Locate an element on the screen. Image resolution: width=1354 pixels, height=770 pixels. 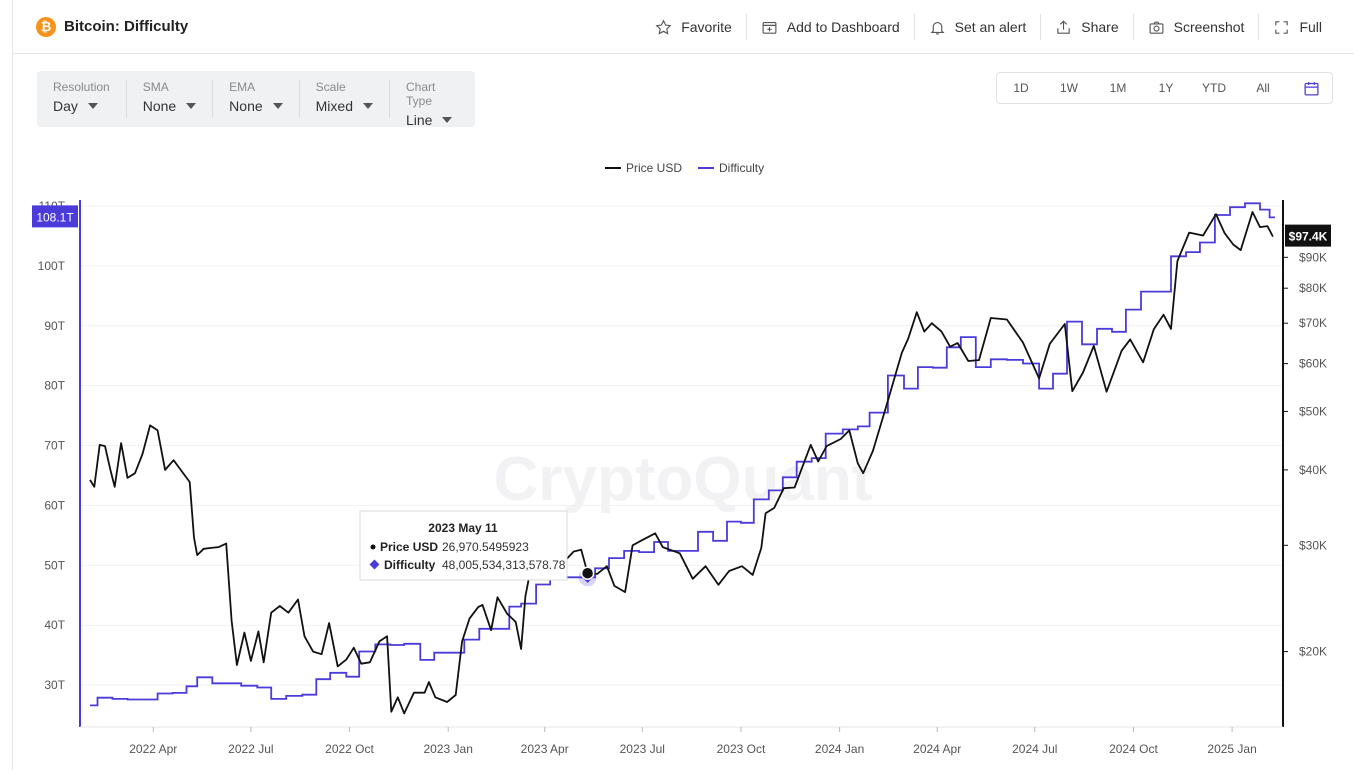
left-axis-tick-label: 90T is located at coordinates (54, 326).